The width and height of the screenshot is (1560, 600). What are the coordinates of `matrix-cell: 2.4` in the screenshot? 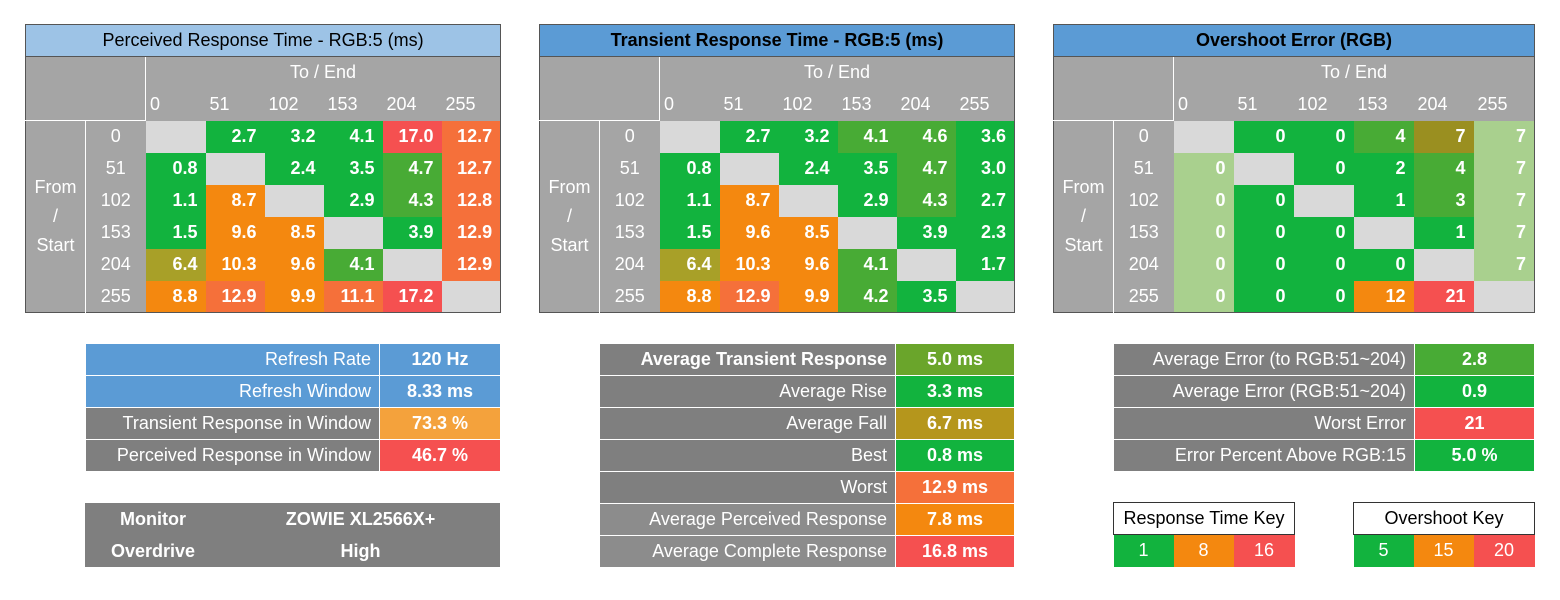 It's located at (808, 168).